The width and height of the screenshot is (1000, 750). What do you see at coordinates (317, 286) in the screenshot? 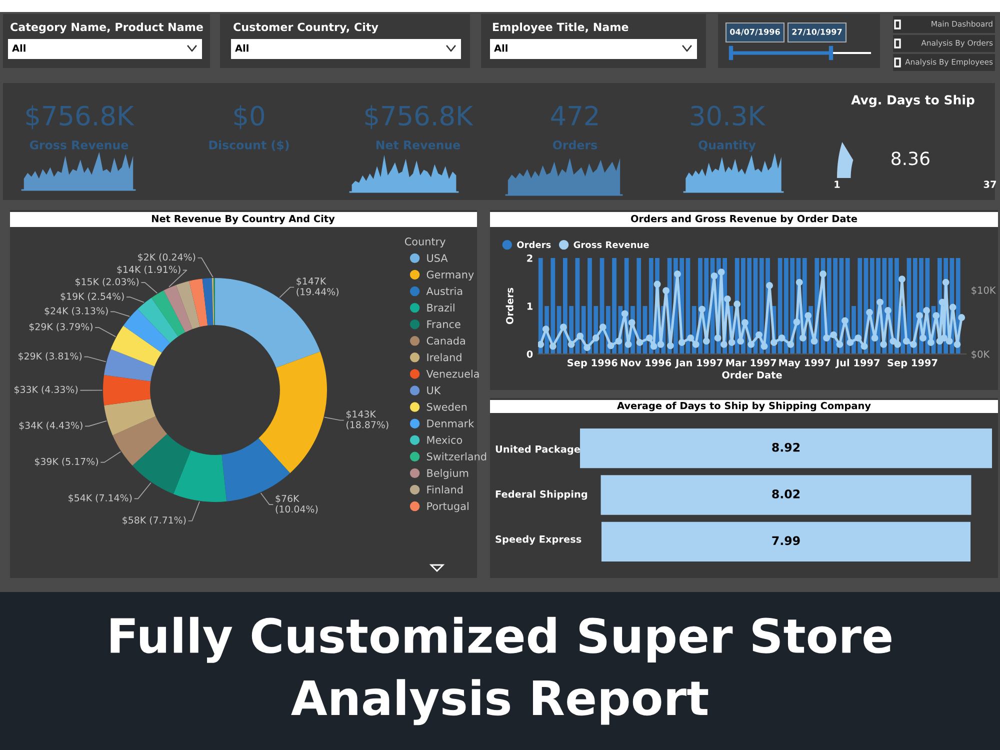
I see `data-label: $147K (19.44%)` at bounding box center [317, 286].